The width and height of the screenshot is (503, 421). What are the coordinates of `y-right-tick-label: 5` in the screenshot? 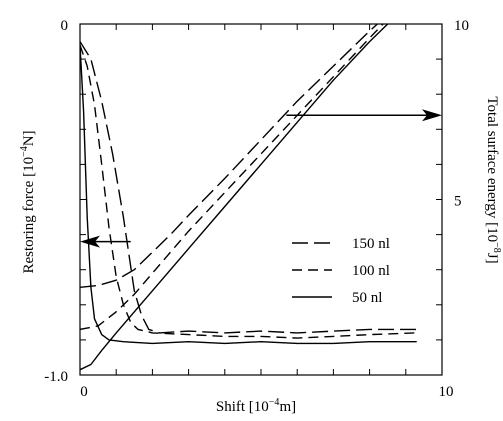 It's located at (458, 202).